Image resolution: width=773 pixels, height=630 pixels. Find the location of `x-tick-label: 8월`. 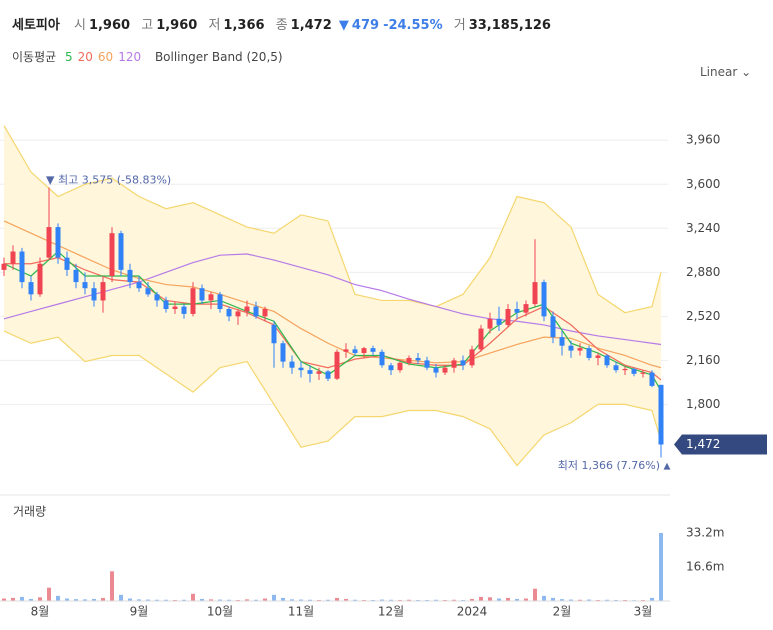

x-tick-label: 8월 is located at coordinates (40, 612).